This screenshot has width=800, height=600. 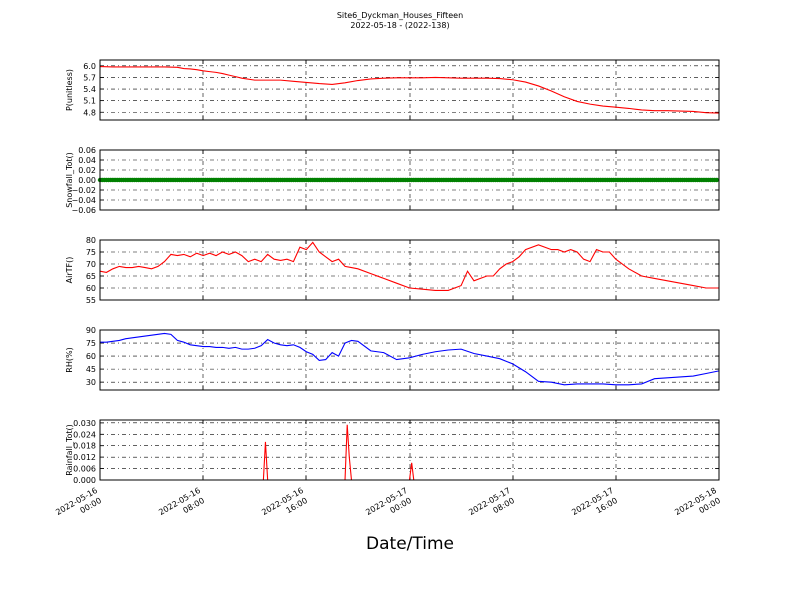 I want to click on x-axis-label: Date/Time, so click(x=410, y=544).